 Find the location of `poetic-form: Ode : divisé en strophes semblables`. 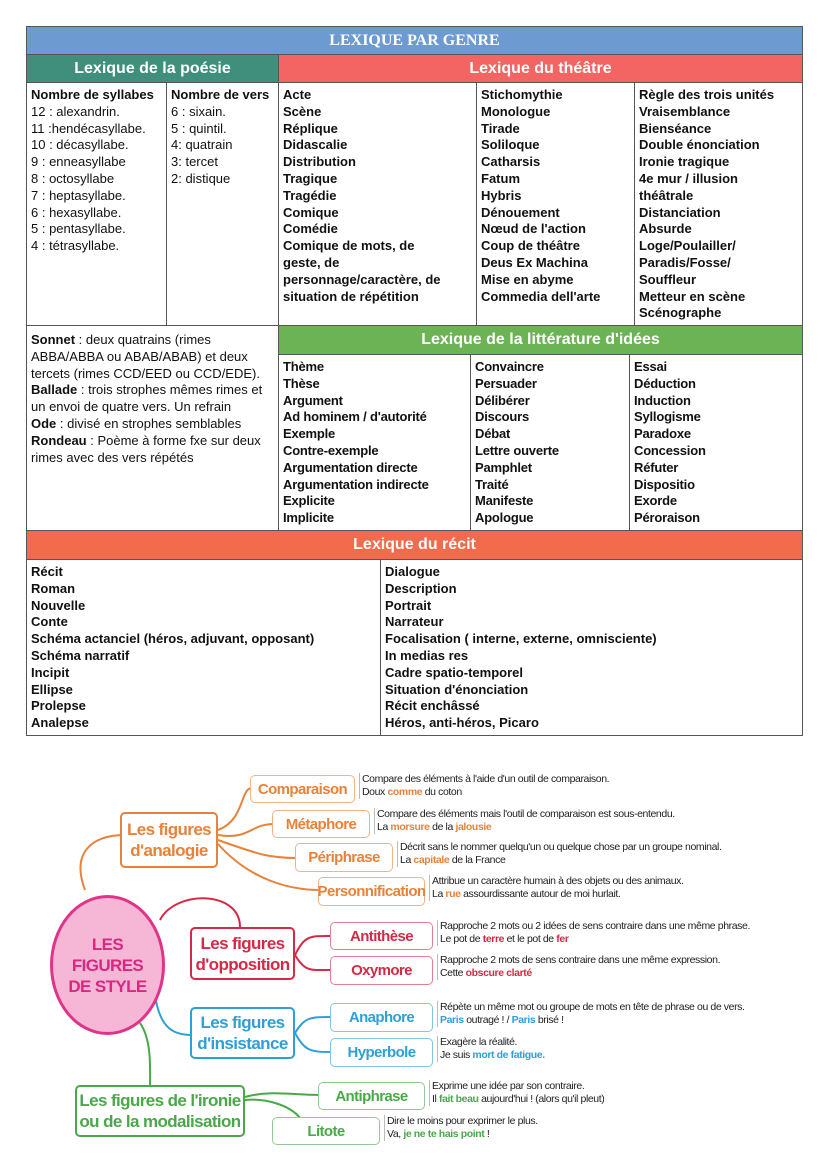

poetic-form: Ode : divisé en strophes semblables is located at coordinates (152, 424).